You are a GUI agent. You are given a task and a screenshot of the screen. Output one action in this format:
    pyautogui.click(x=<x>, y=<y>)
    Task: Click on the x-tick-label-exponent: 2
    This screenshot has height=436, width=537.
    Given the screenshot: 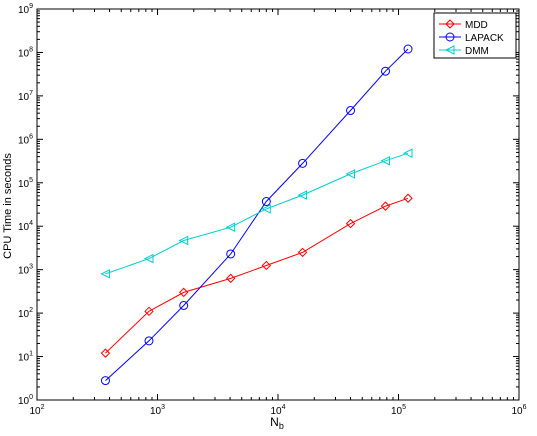 What is the action you would take?
    pyautogui.click(x=43, y=407)
    